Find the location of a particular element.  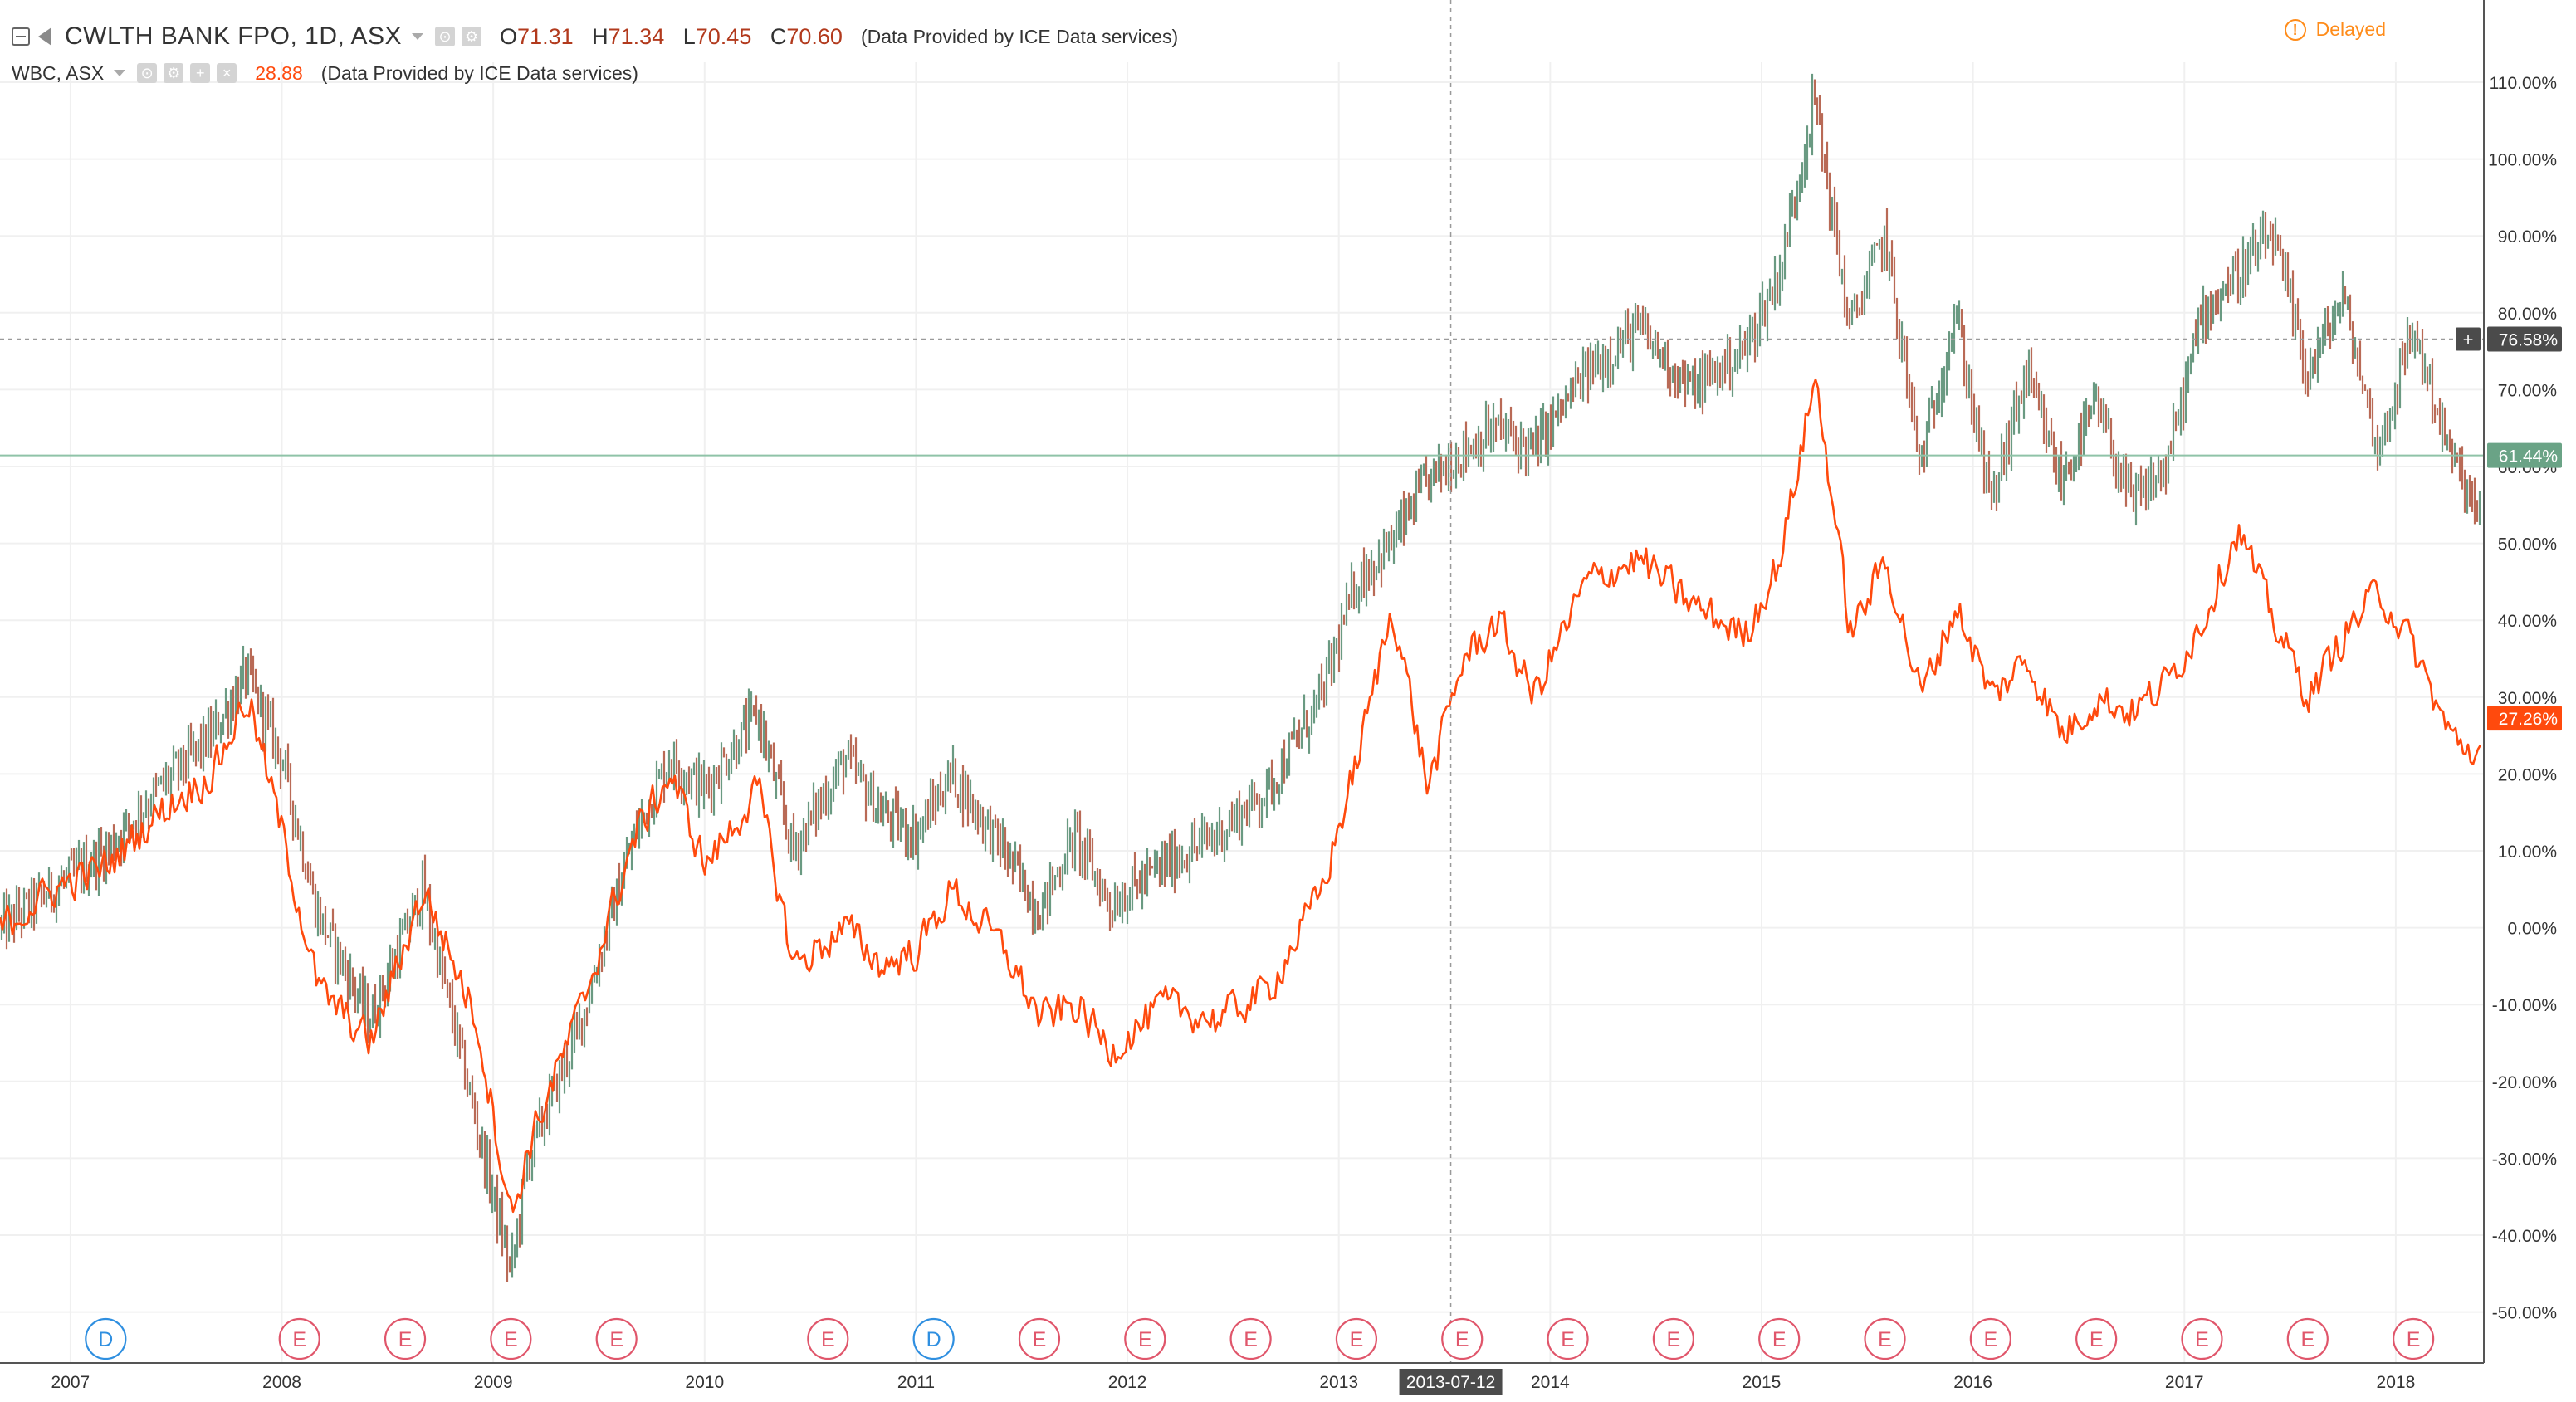

y-tick-label: 70.00% is located at coordinates (2527, 390).